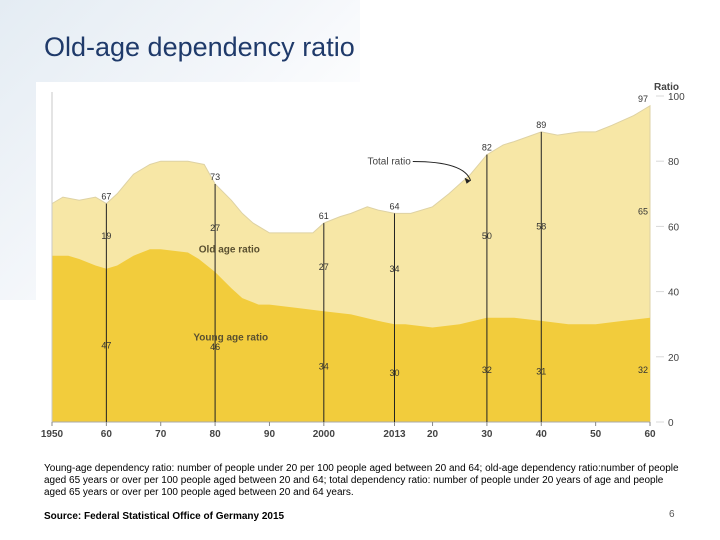 Image resolution: width=720 pixels, height=540 pixels. What do you see at coordinates (666, 87) in the screenshot?
I see `y-axis-label: Ratio` at bounding box center [666, 87].